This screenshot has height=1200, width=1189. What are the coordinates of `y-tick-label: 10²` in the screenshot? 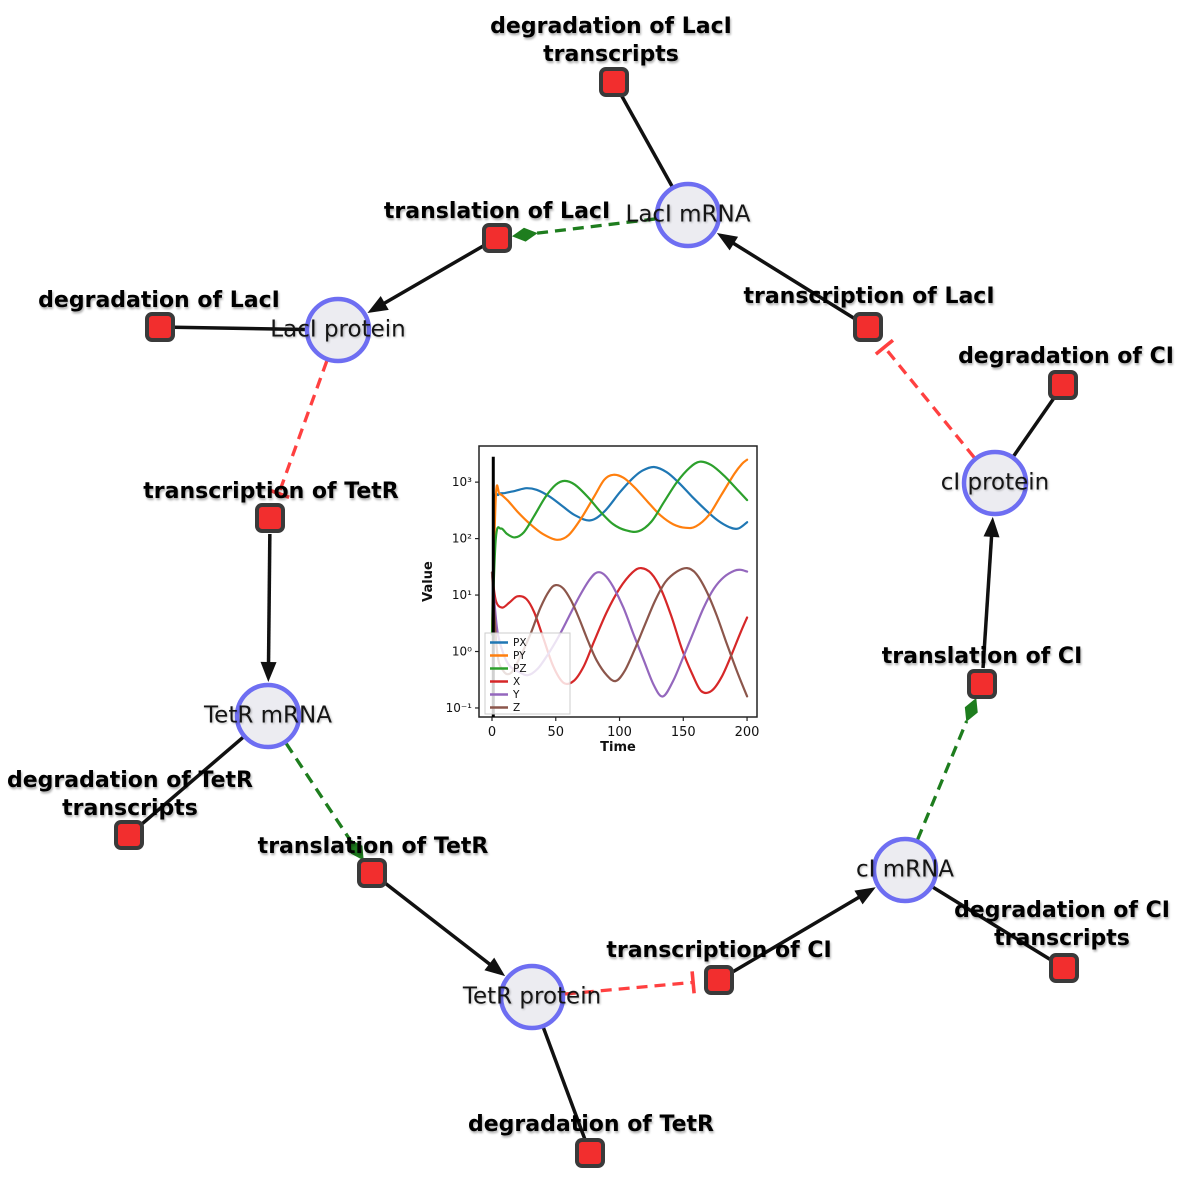 It's located at (462, 539).